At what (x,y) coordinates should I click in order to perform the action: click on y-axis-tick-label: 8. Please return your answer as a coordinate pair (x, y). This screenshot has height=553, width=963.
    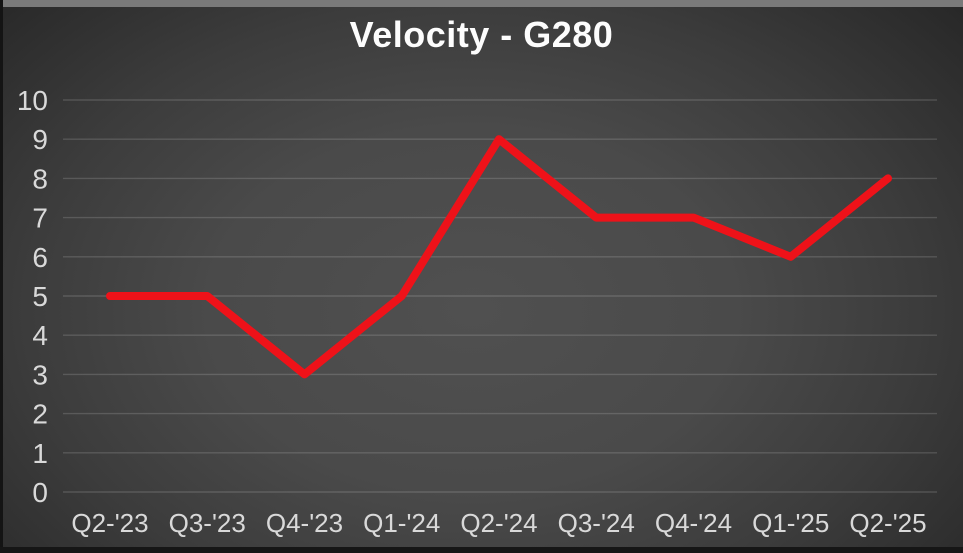
    Looking at the image, I should click on (40, 178).